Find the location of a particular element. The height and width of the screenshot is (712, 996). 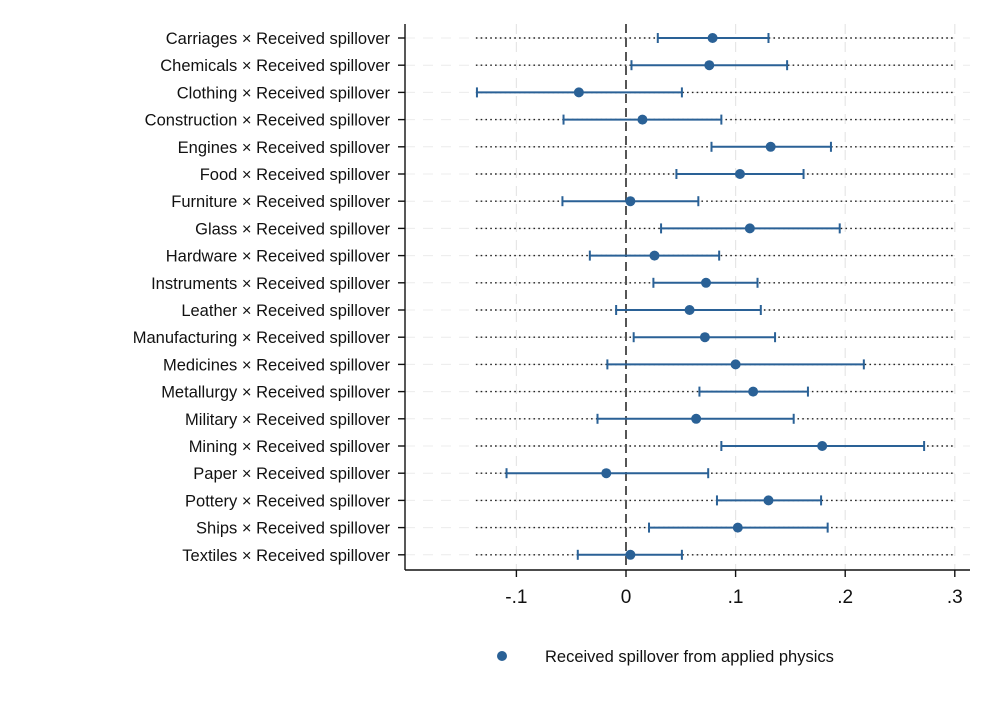

category-label: Chemicals × Received spillover is located at coordinates (275, 66).